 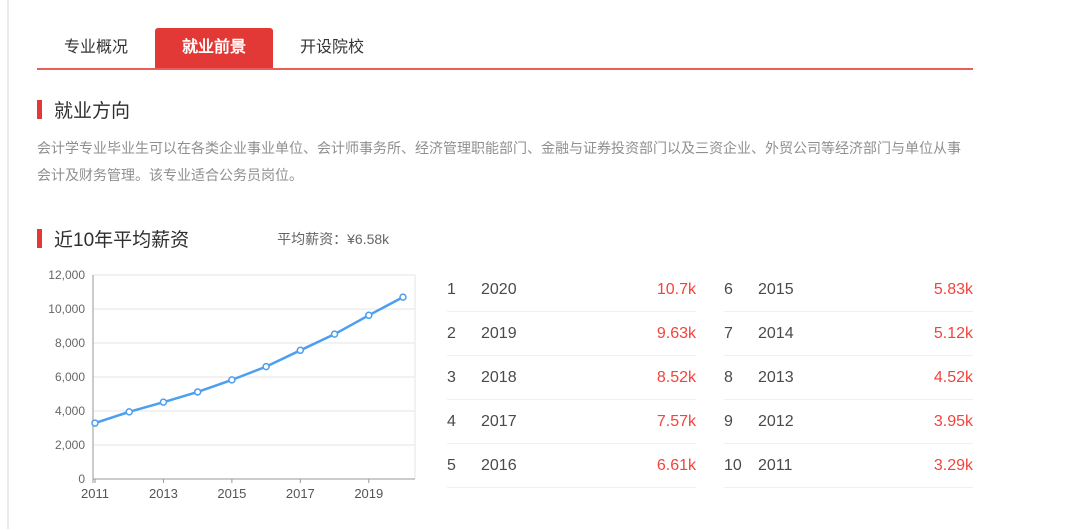 What do you see at coordinates (70, 343) in the screenshot?
I see `y-tick-label: 8,000` at bounding box center [70, 343].